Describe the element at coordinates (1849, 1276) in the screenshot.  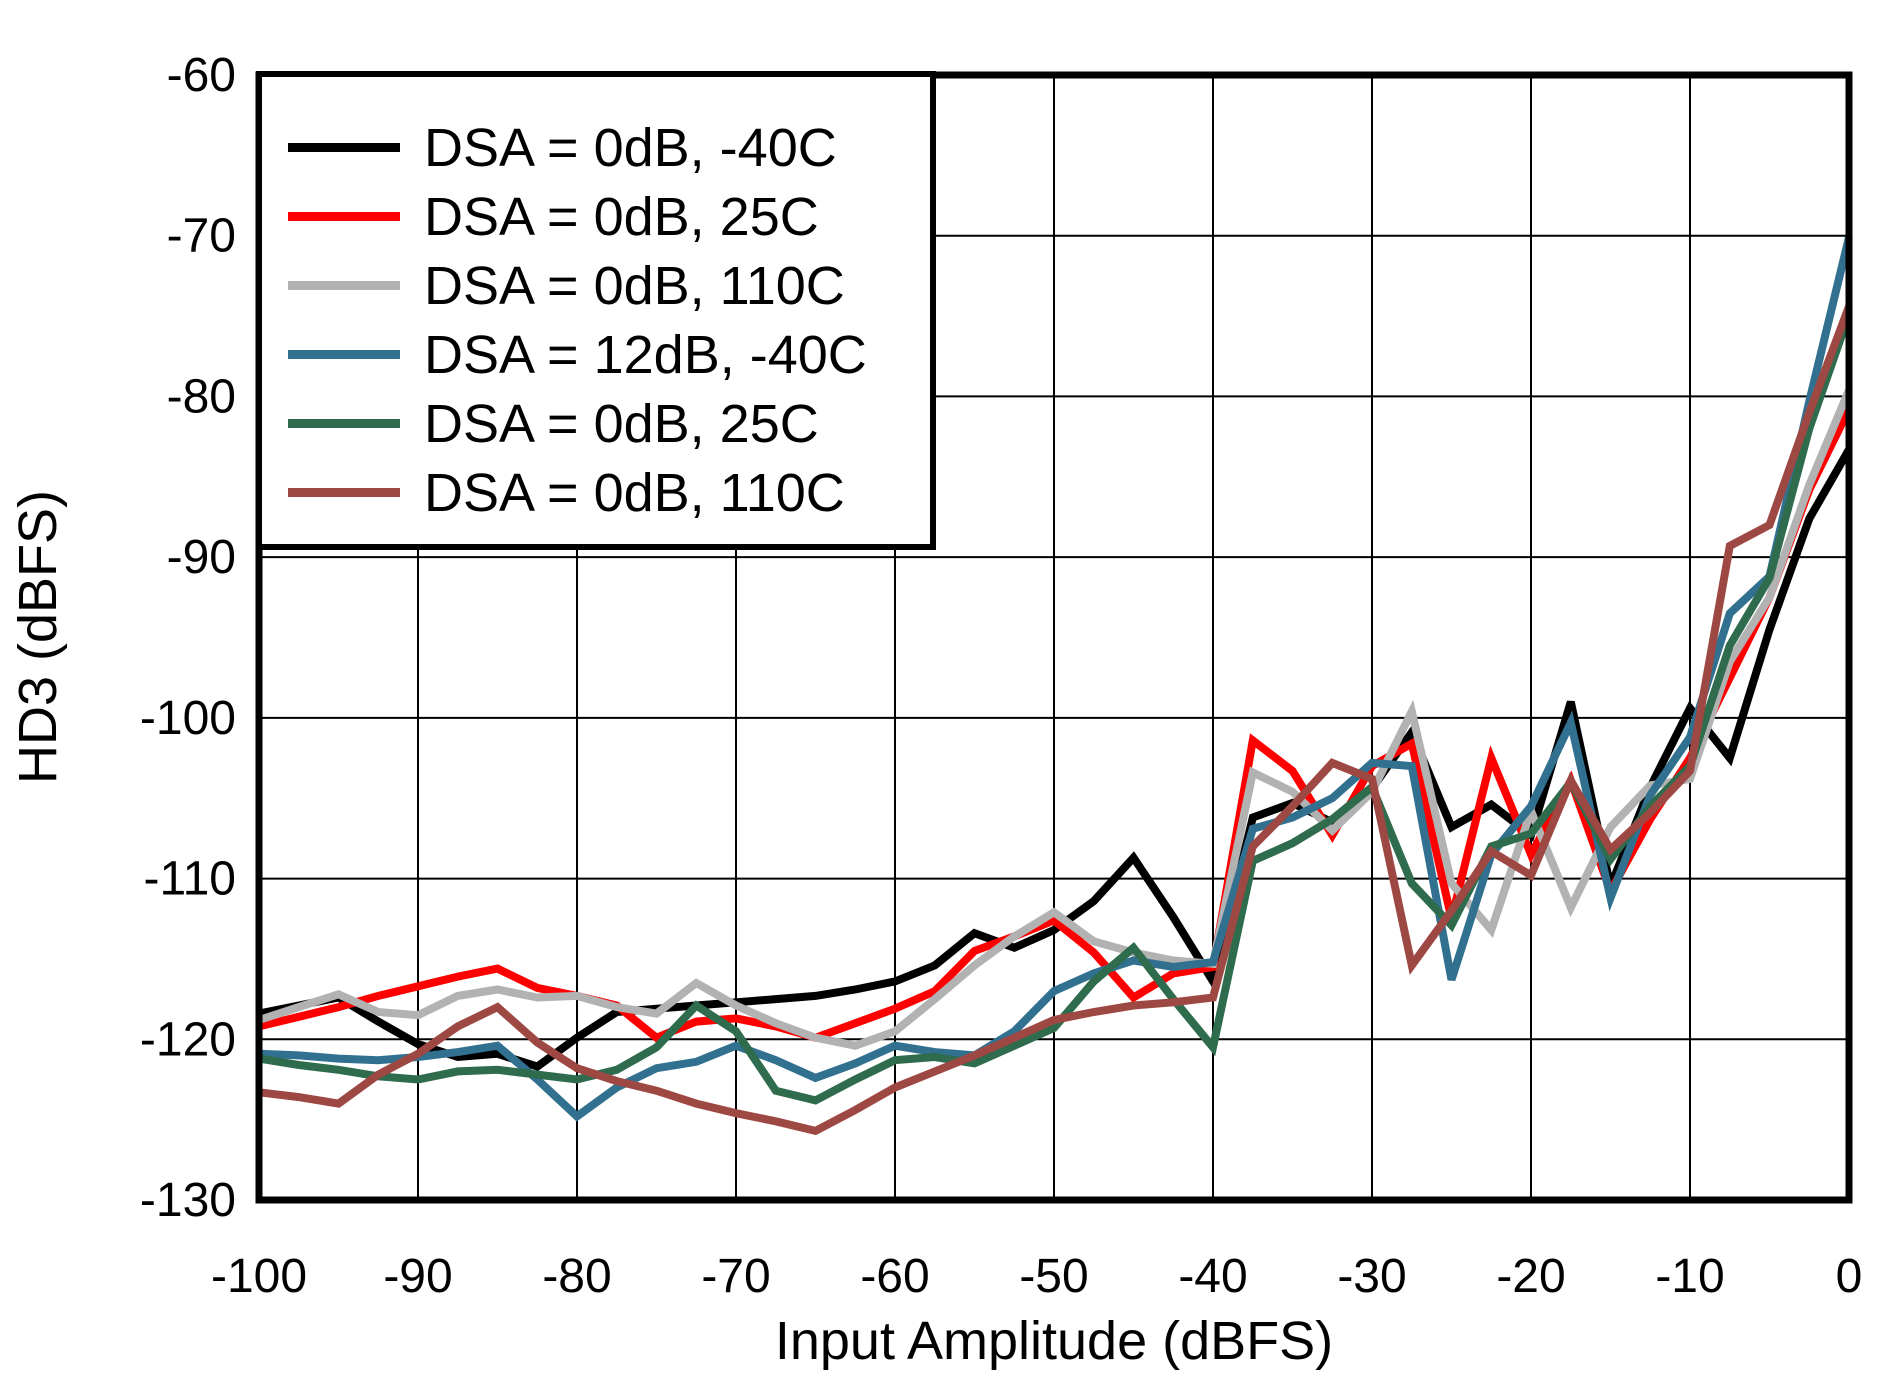
I see `x-tick-label: 0` at that location.